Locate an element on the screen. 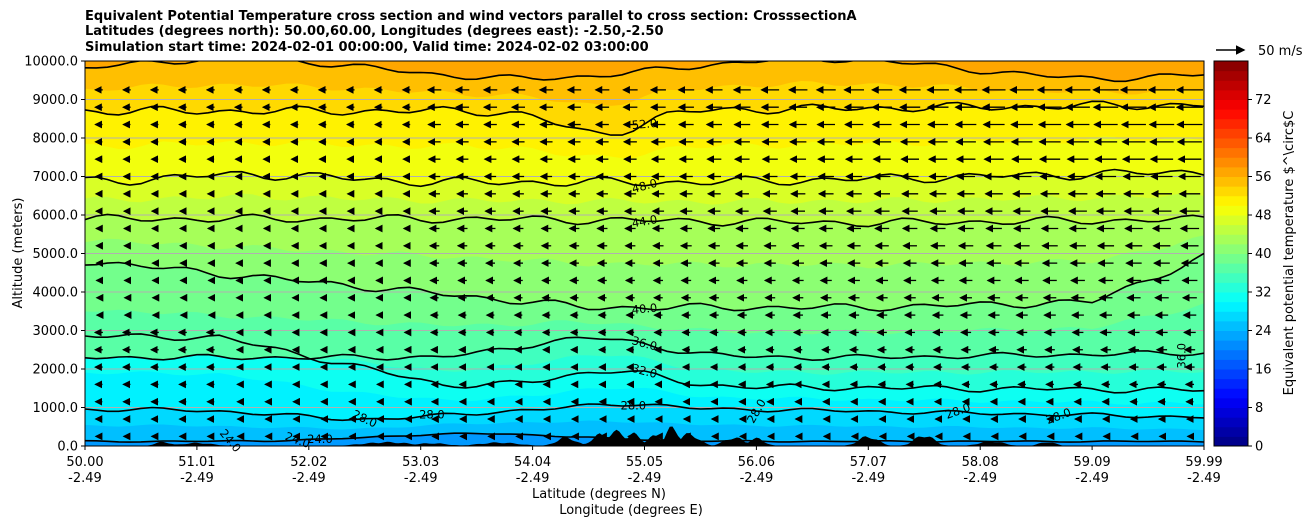 The height and width of the screenshot is (526, 1308). contour-label: 24.0 is located at coordinates (320, 439).